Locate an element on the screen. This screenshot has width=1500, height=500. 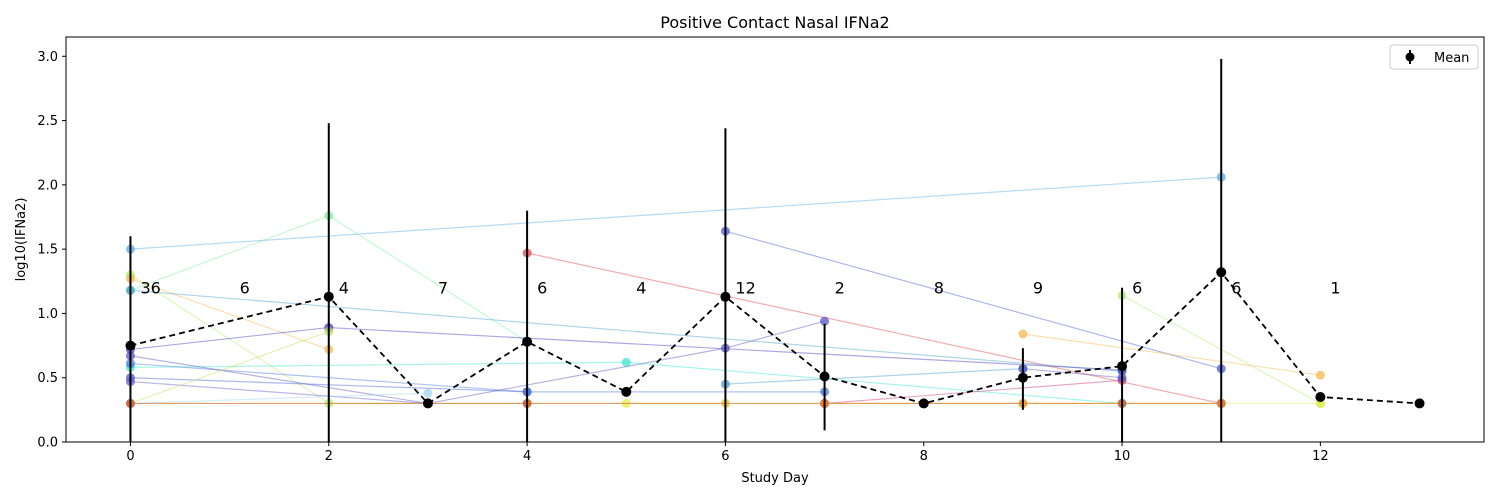
x-tick-label: 4 is located at coordinates (527, 456).